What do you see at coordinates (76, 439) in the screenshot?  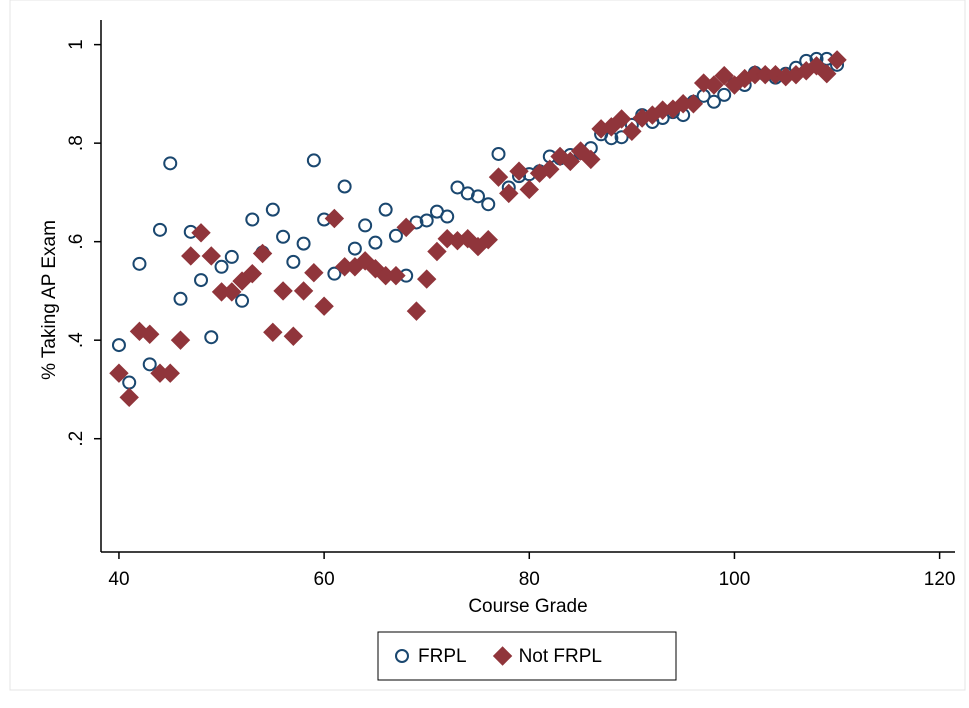 I see `y-tick-label: .2` at bounding box center [76, 439].